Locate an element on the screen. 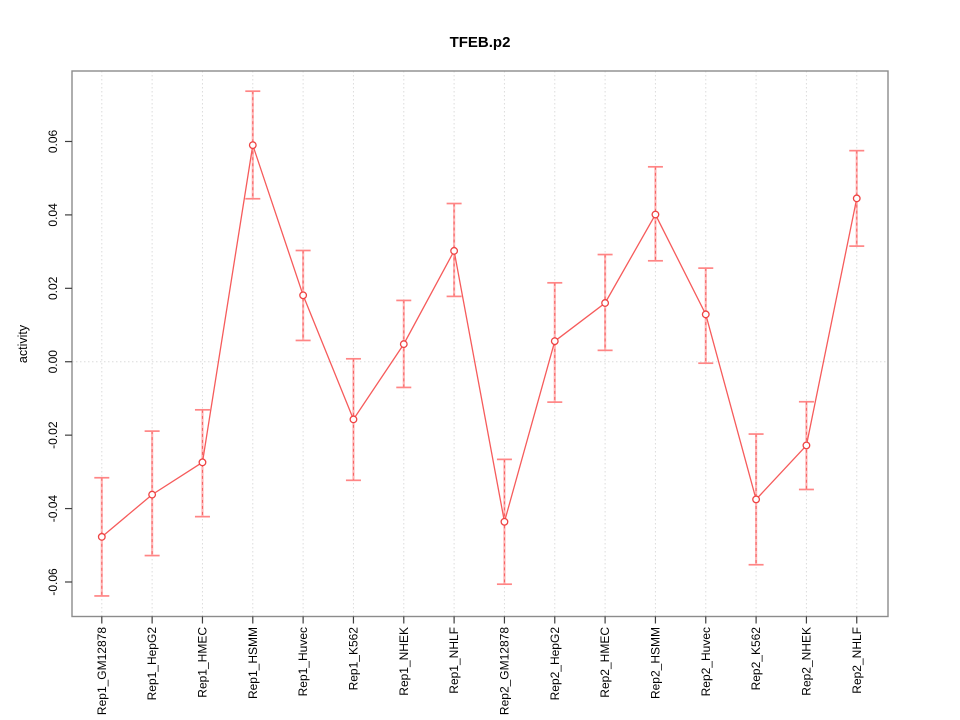 The image size is (960, 720). y-tick-label: 0.00 is located at coordinates (53, 362).